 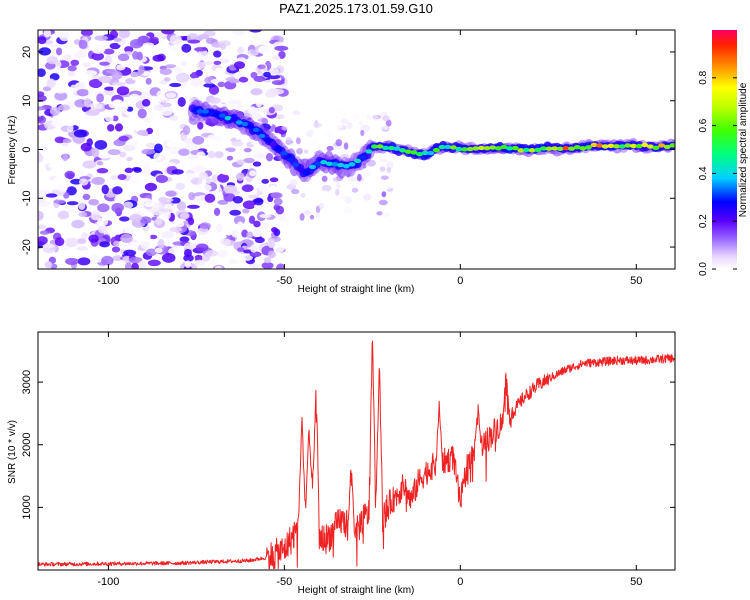 I want to click on spectrogram-y-tick-label: -10, so click(x=27, y=198).